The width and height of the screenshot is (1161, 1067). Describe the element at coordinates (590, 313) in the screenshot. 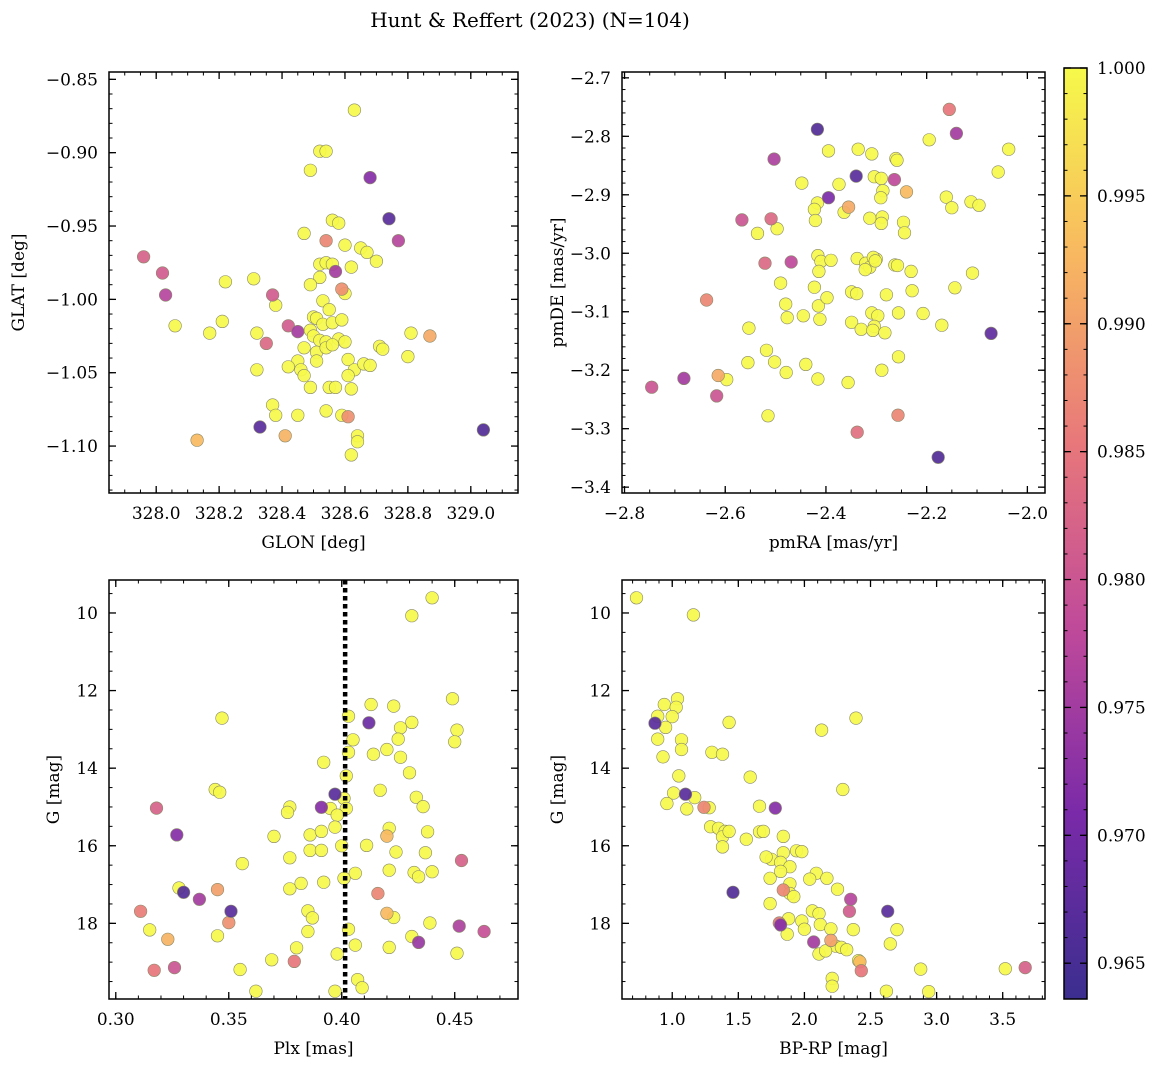

I see `y-tick-label: −3.1` at that location.